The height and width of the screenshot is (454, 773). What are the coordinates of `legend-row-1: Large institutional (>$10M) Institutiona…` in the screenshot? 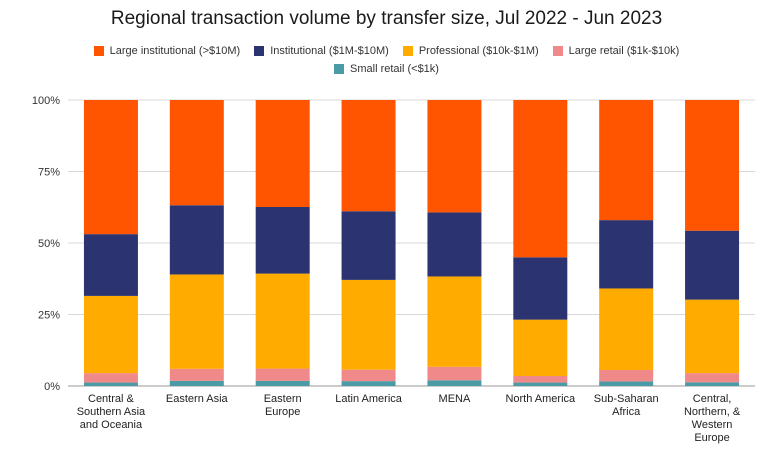 It's located at (386, 51).